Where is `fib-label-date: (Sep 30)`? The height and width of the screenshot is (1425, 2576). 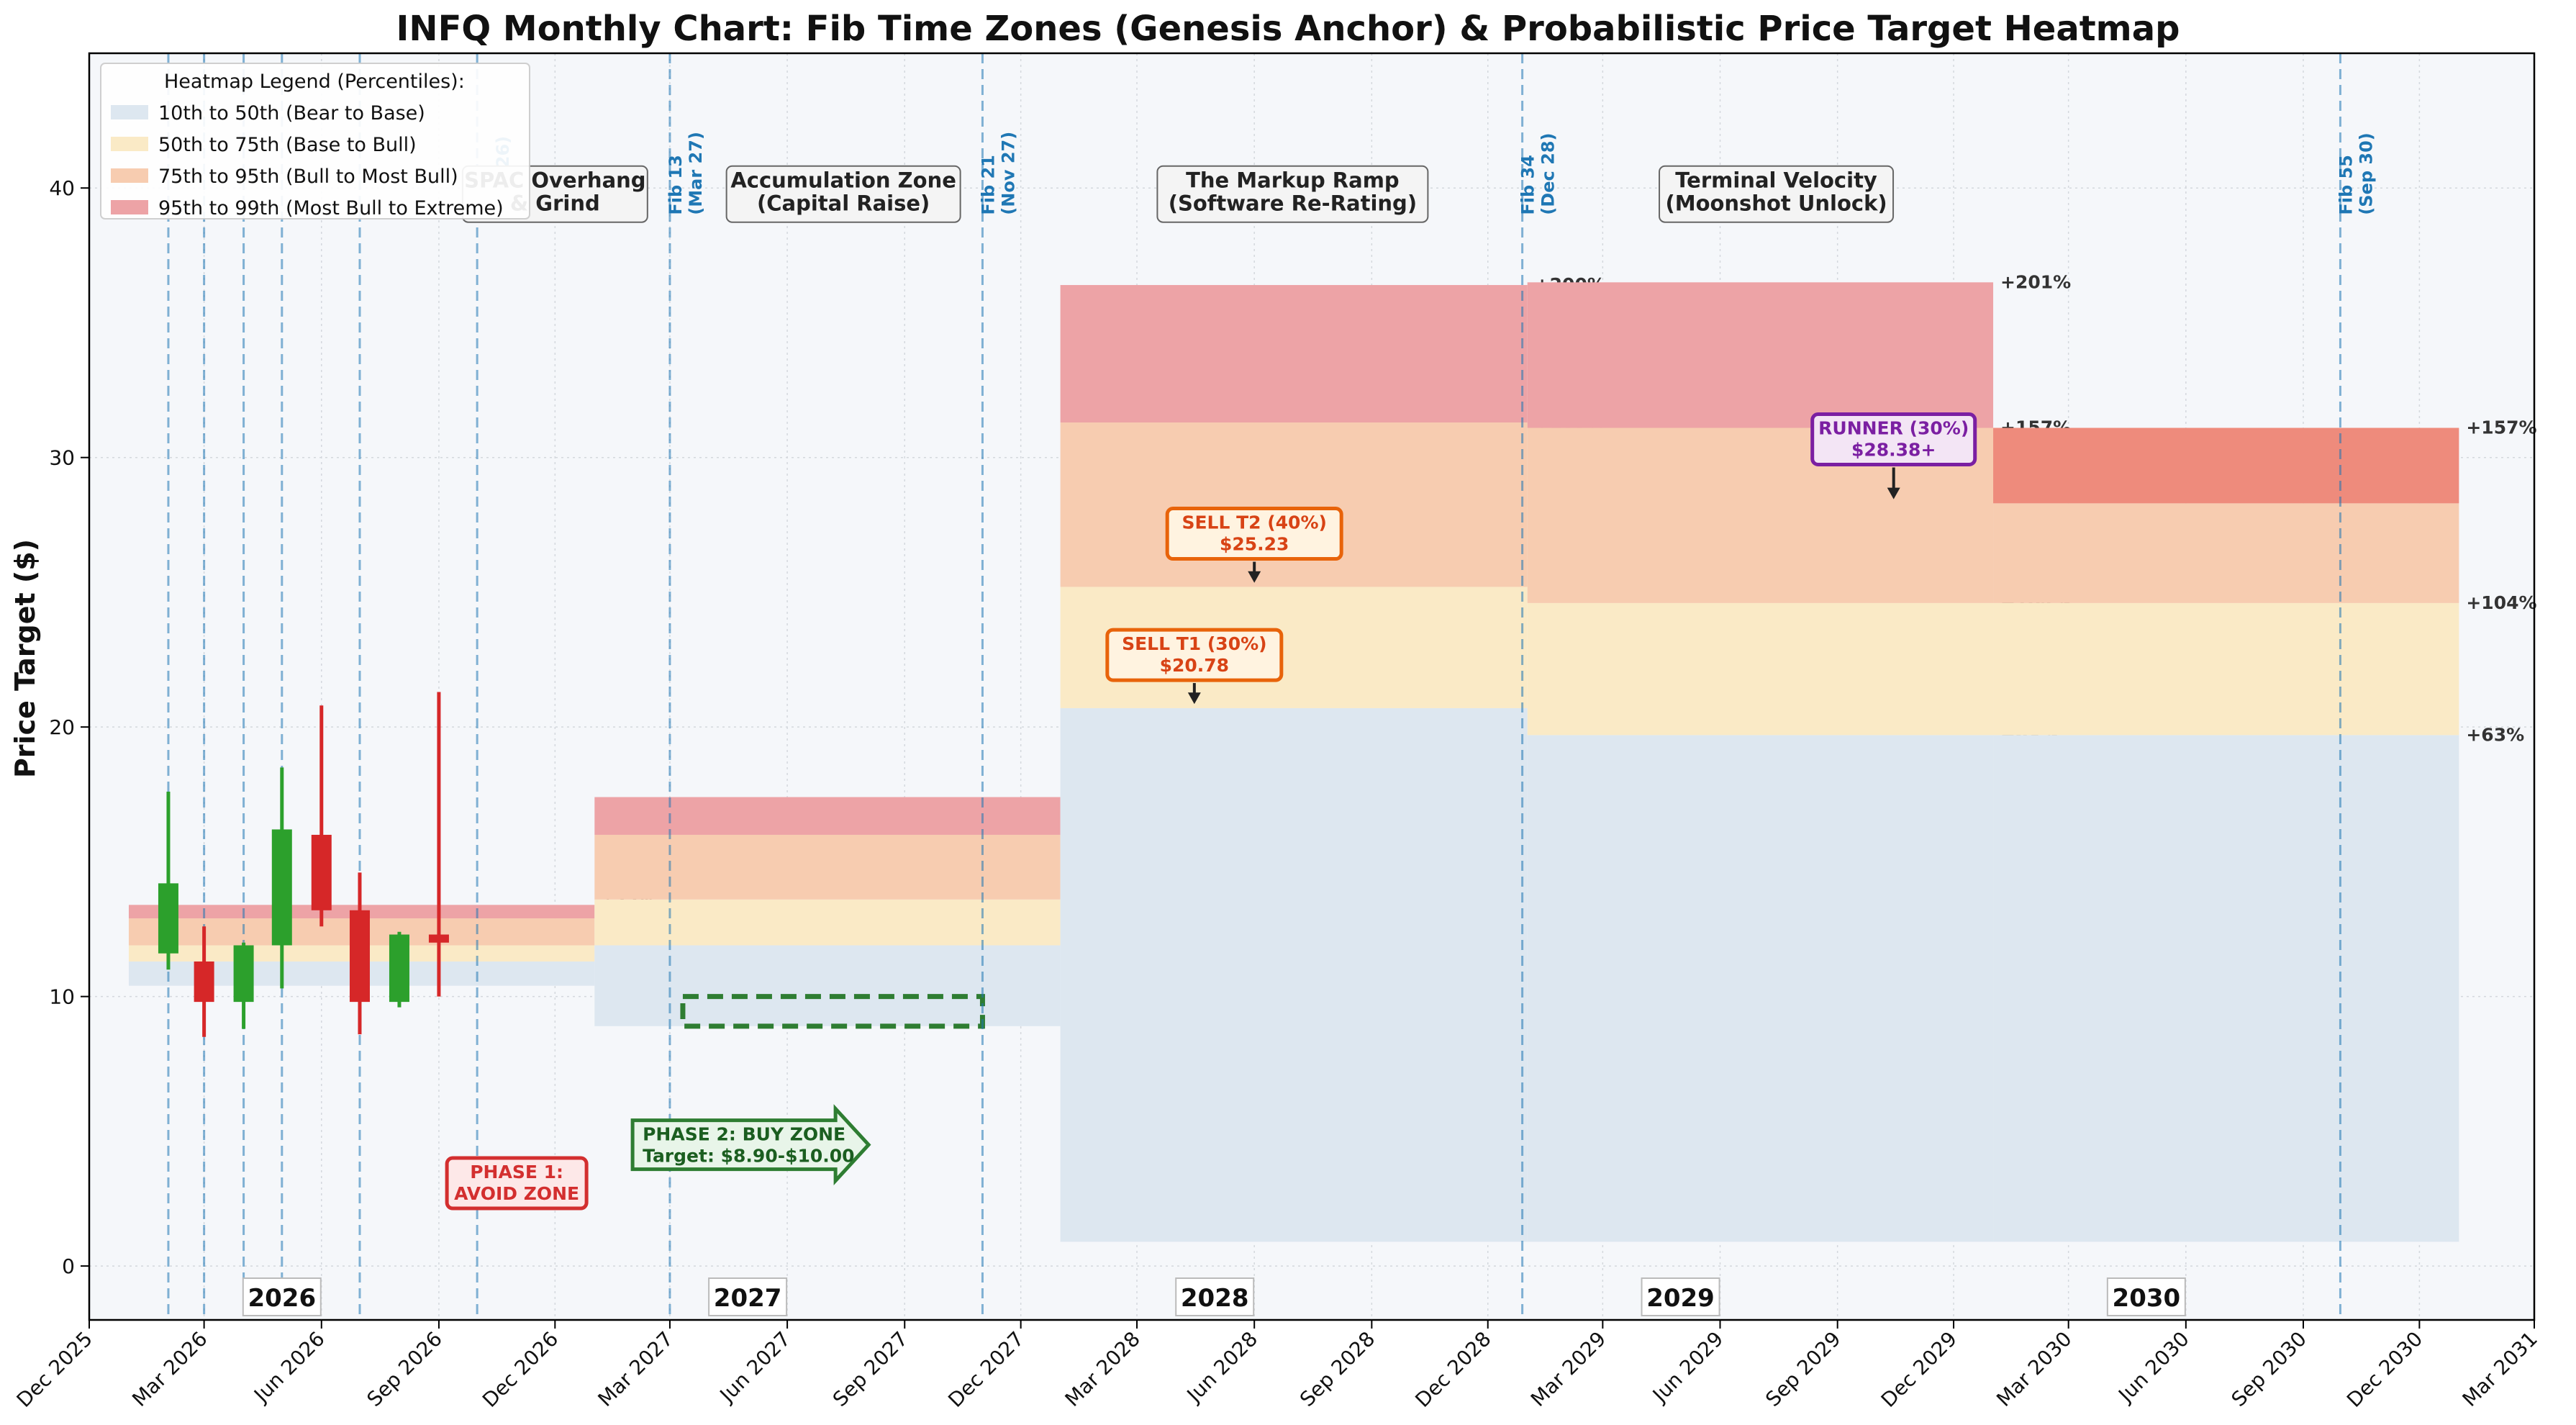
fib-label-date: (Sep 30) is located at coordinates (2366, 173).